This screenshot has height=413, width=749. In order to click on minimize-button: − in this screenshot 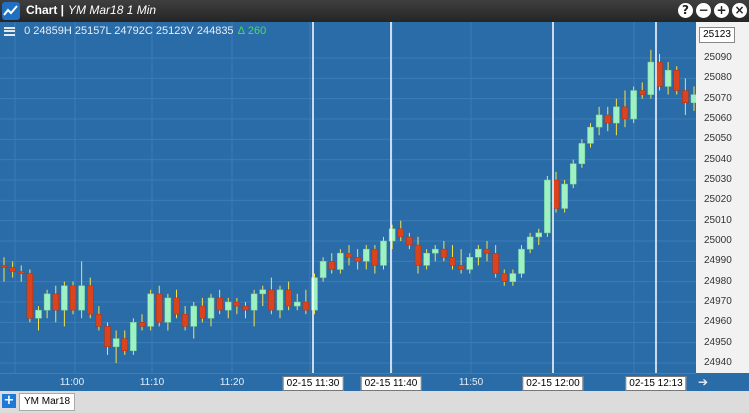, I will do `click(703, 10)`.